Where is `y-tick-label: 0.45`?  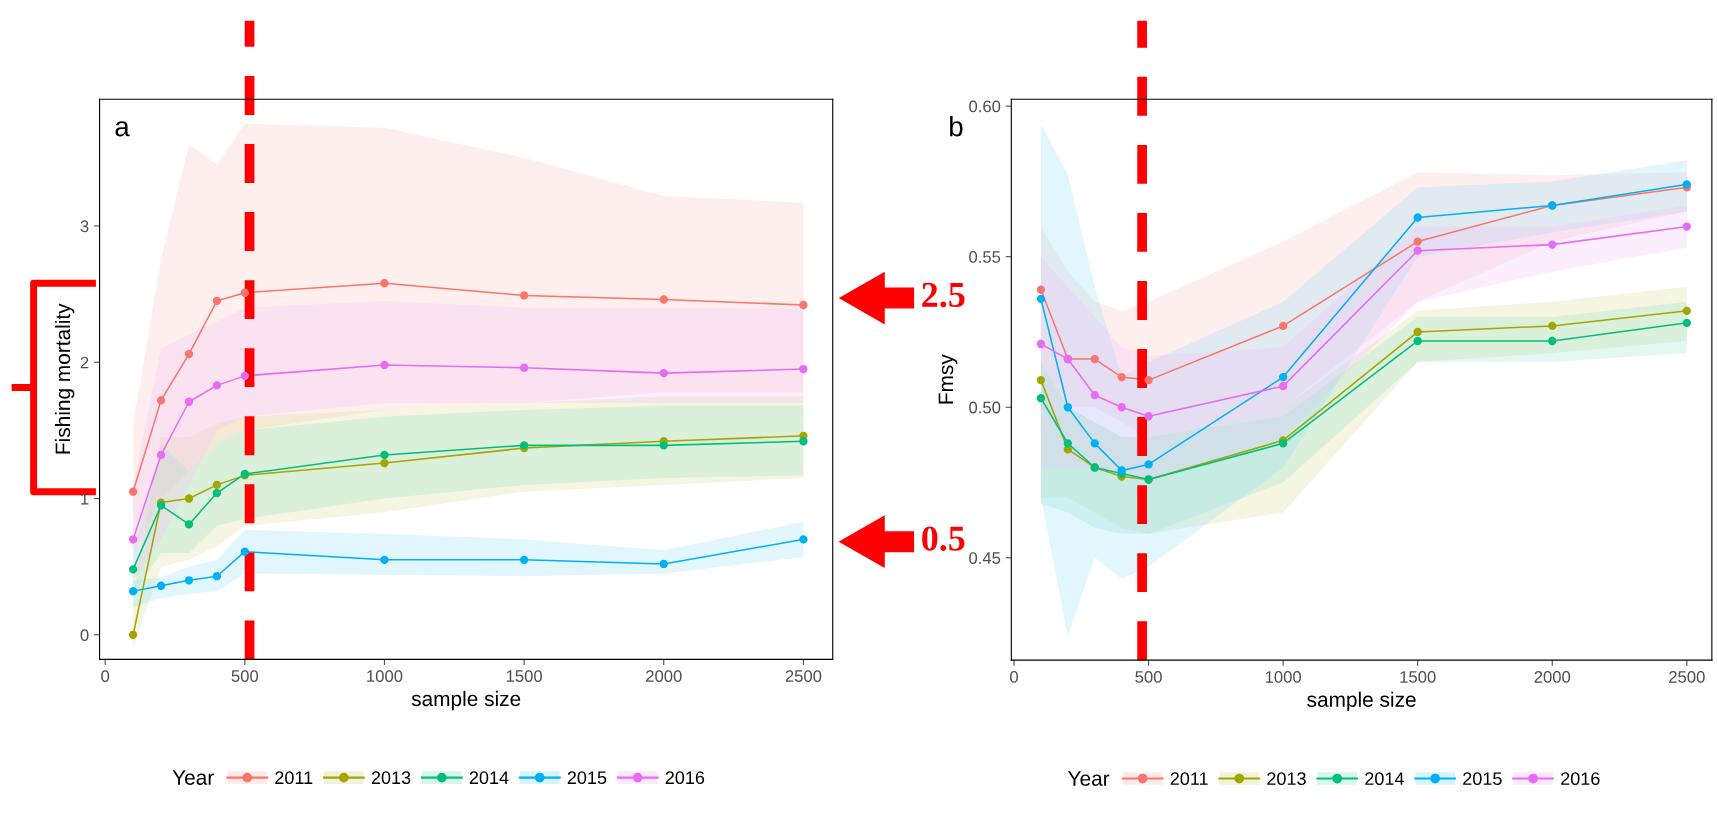 y-tick-label: 0.45 is located at coordinates (985, 558).